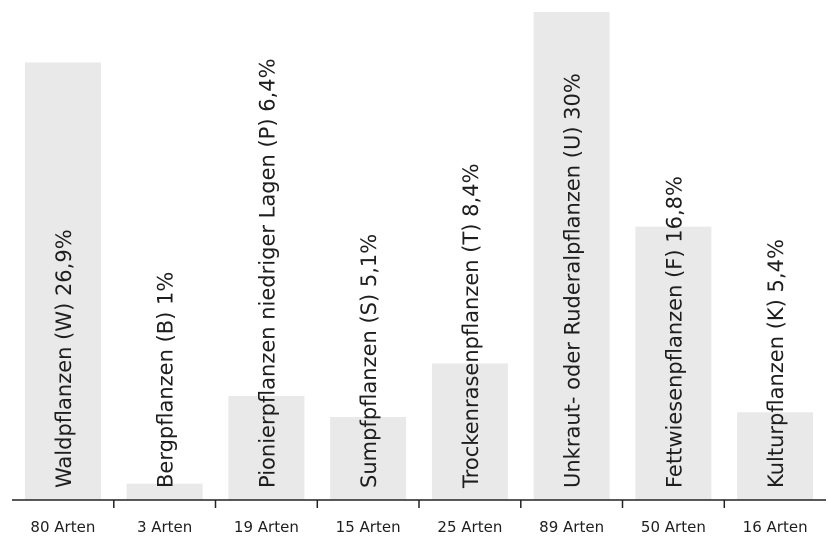 The height and width of the screenshot is (540, 828). Describe the element at coordinates (419, 504) in the screenshot. I see `ticks-layer` at that location.